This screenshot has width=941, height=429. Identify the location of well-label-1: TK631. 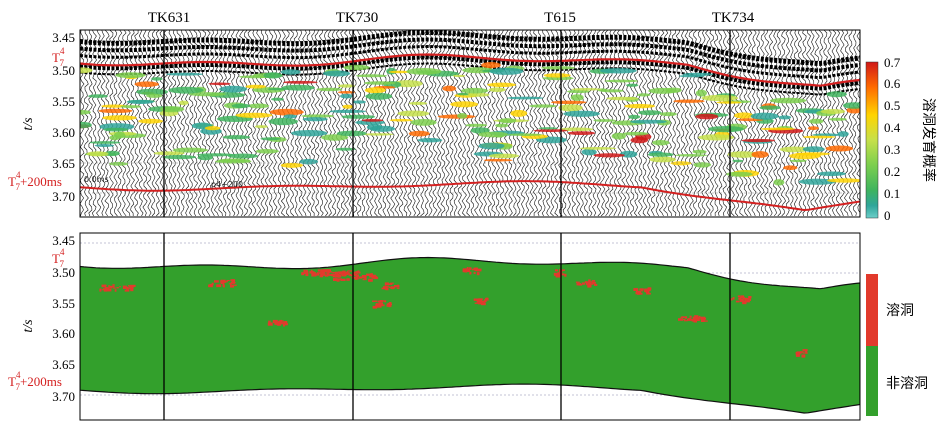
(169, 18).